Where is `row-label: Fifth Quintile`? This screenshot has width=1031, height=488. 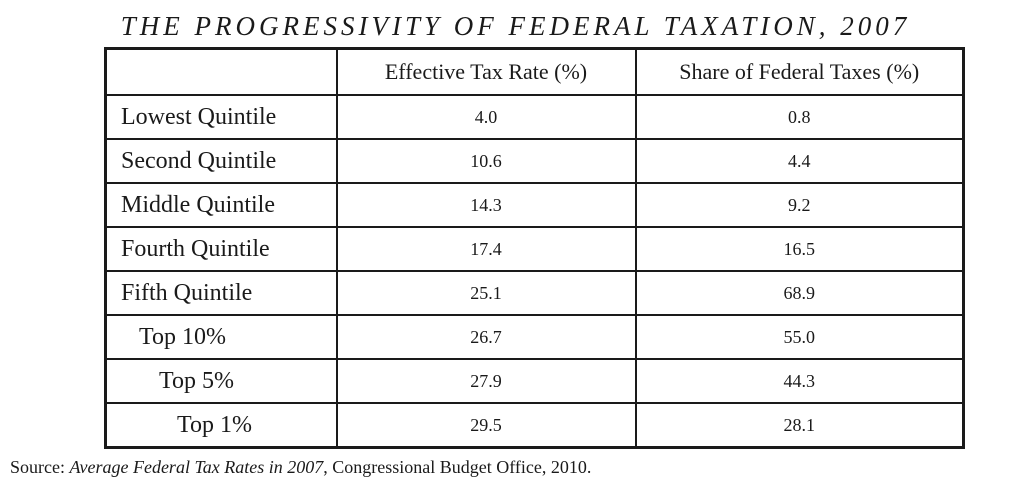 row-label: Fifth Quintile is located at coordinates (221, 293).